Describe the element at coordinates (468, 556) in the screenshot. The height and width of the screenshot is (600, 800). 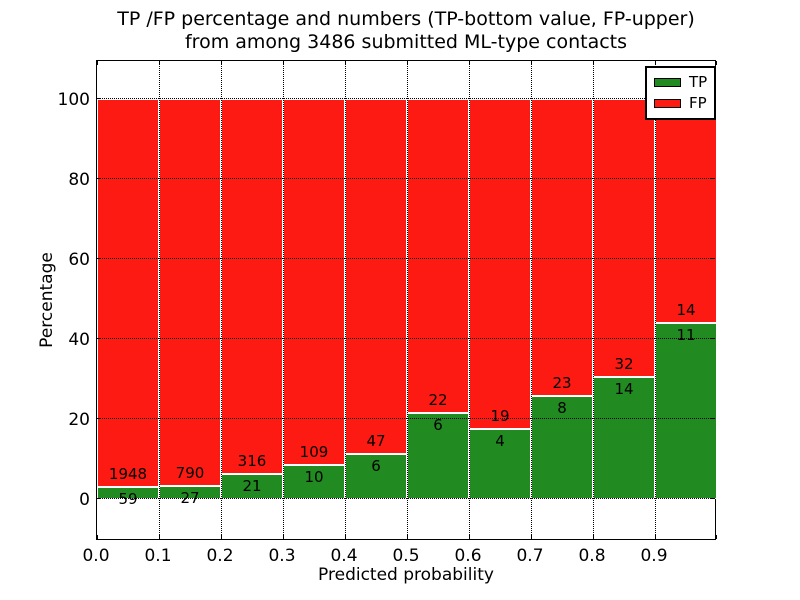
I see `x-tick-label: 0.6` at that location.